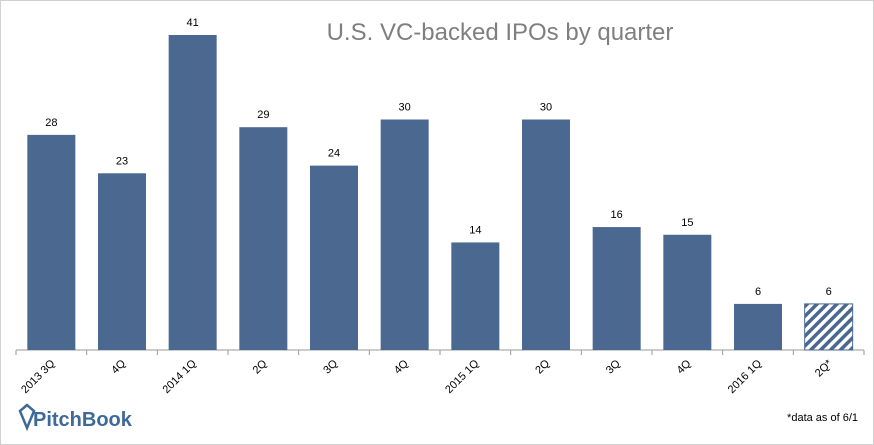  Describe the element at coordinates (334, 154) in the screenshot. I see `data-label: 24` at that location.